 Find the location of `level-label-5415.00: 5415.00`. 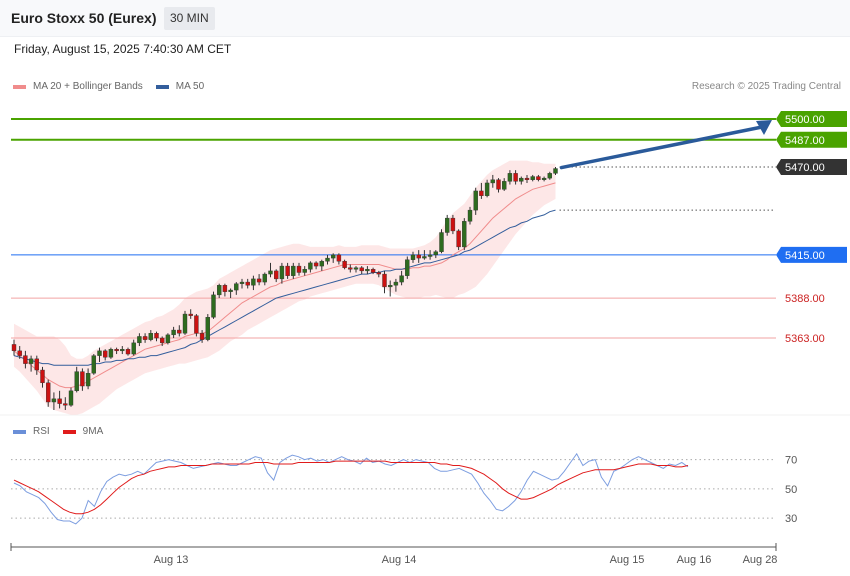

level-label-5415.00: 5415.00 is located at coordinates (805, 256).